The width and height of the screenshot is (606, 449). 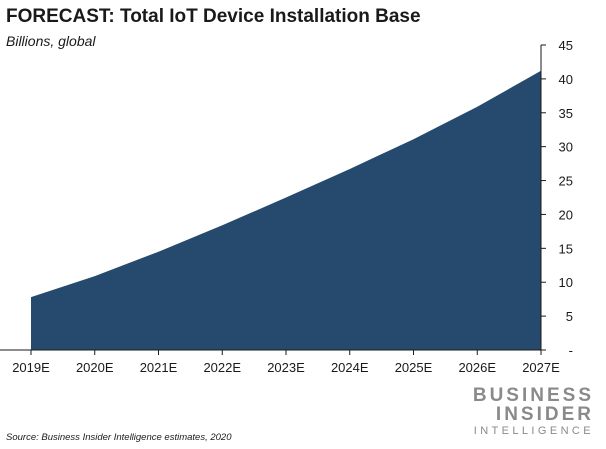 What do you see at coordinates (569, 316) in the screenshot?
I see `y-tick-label: 5` at bounding box center [569, 316].